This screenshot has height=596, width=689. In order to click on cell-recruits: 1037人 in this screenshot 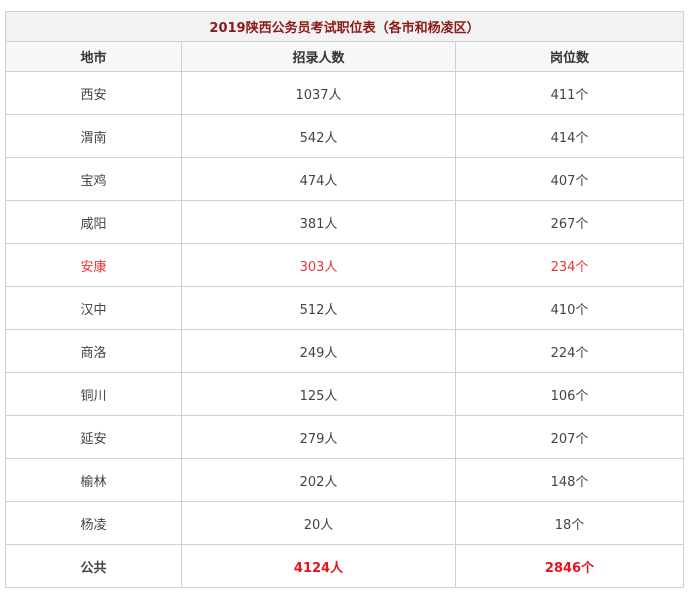, I will do `click(318, 93)`.